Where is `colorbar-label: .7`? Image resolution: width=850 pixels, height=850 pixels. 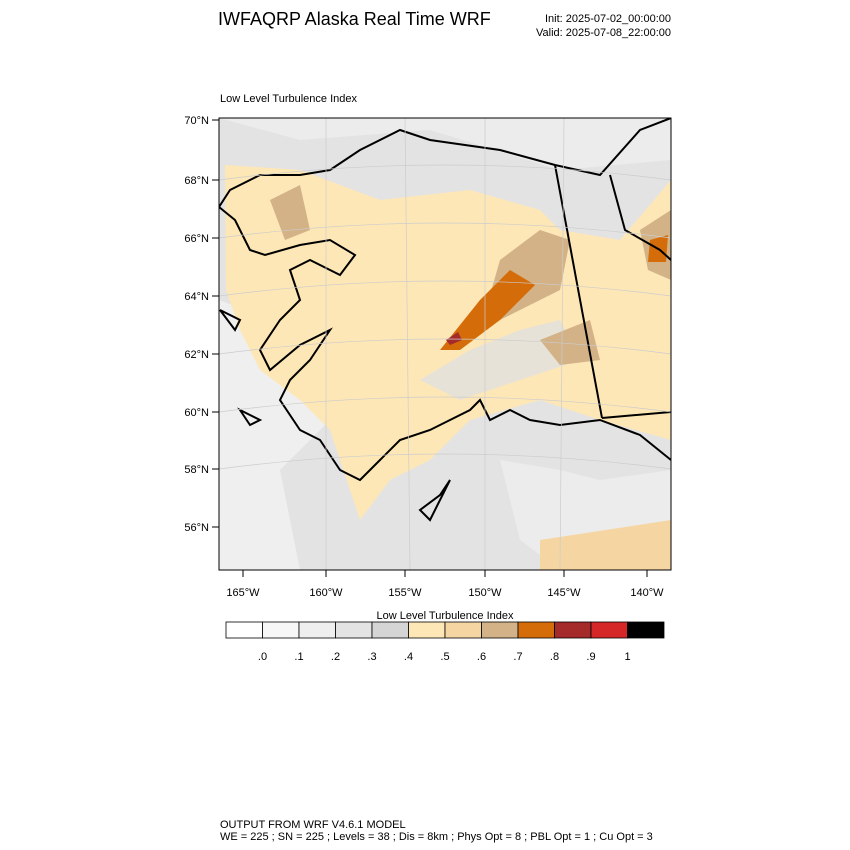 colorbar-label: .7 is located at coordinates (517, 657).